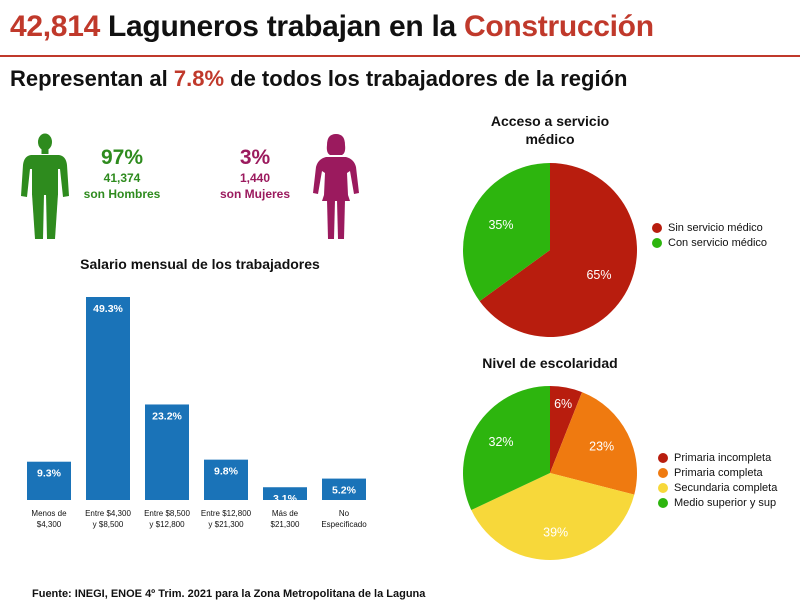 The height and width of the screenshot is (600, 800). Describe the element at coordinates (255, 194) in the screenshot. I see `women-label: son Mujeres` at that location.